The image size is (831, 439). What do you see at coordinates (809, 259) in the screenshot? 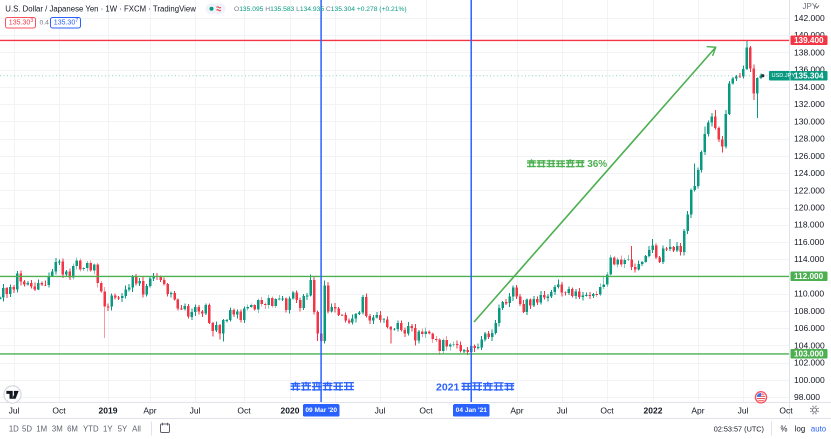
I see `svg-text: 114.000` at bounding box center [809, 259].